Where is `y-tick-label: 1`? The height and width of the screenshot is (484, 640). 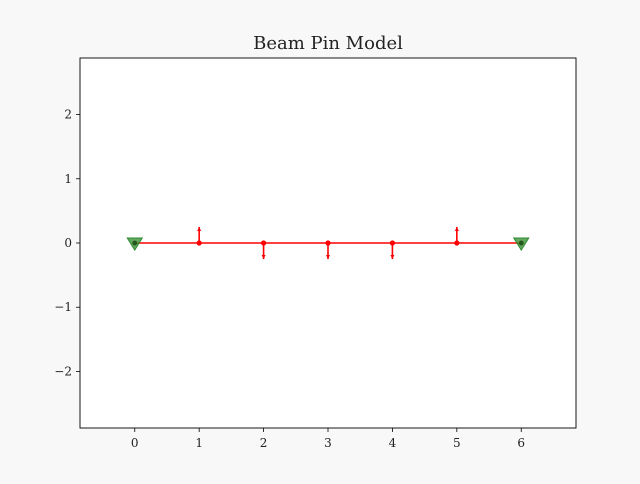
y-tick-label: 1 is located at coordinates (68, 179).